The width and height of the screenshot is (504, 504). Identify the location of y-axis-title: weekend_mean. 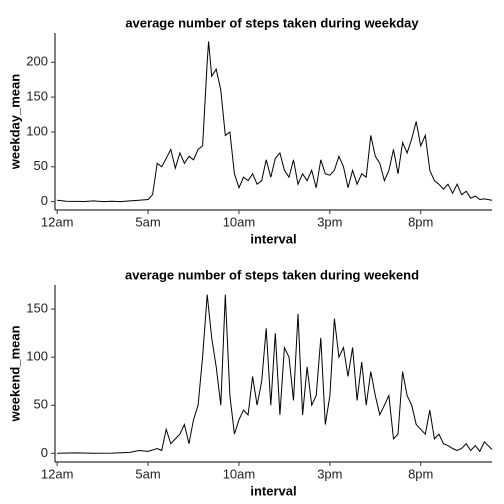
(14, 373).